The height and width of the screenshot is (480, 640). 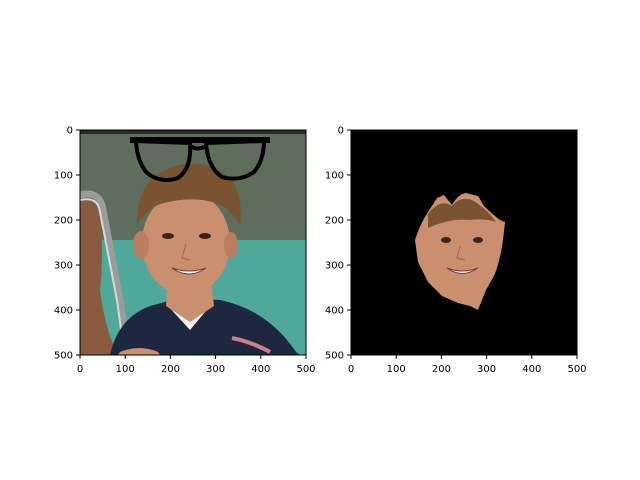 What do you see at coordinates (163, 160) in the screenshot?
I see `glasses-left-lens` at bounding box center [163, 160].